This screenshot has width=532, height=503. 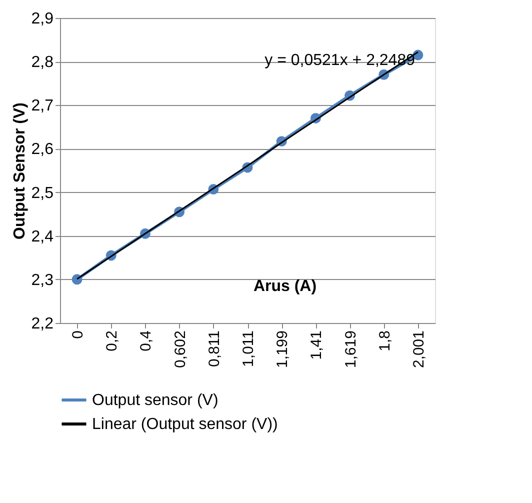 What do you see at coordinates (112, 341) in the screenshot?
I see `x-tick-label: 0,2` at bounding box center [112, 341].